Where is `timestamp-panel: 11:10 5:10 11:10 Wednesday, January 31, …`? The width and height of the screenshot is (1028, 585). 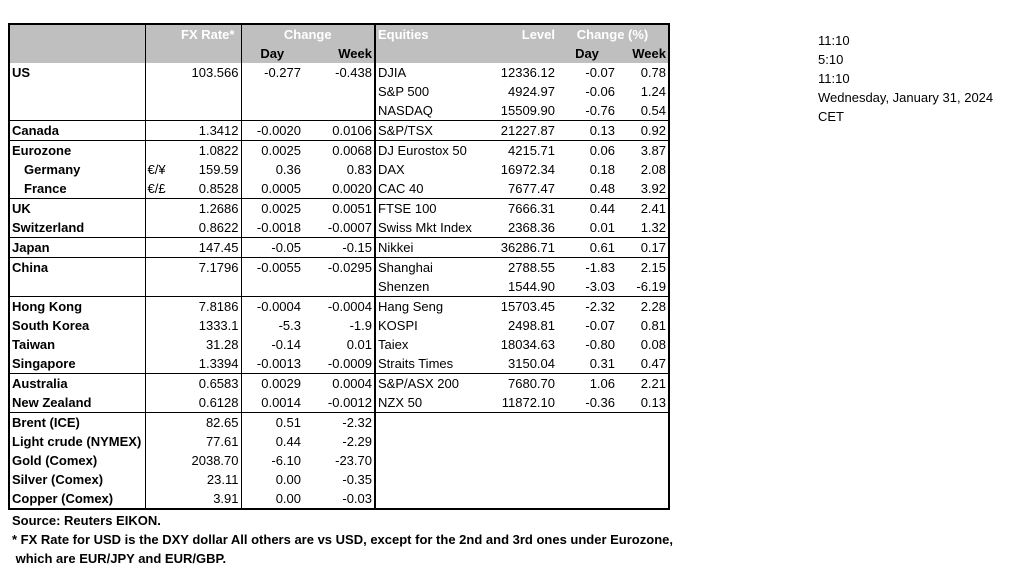 timestamp-panel: 11:10 5:10 11:10 Wednesday, January 31, … is located at coordinates (905, 78).